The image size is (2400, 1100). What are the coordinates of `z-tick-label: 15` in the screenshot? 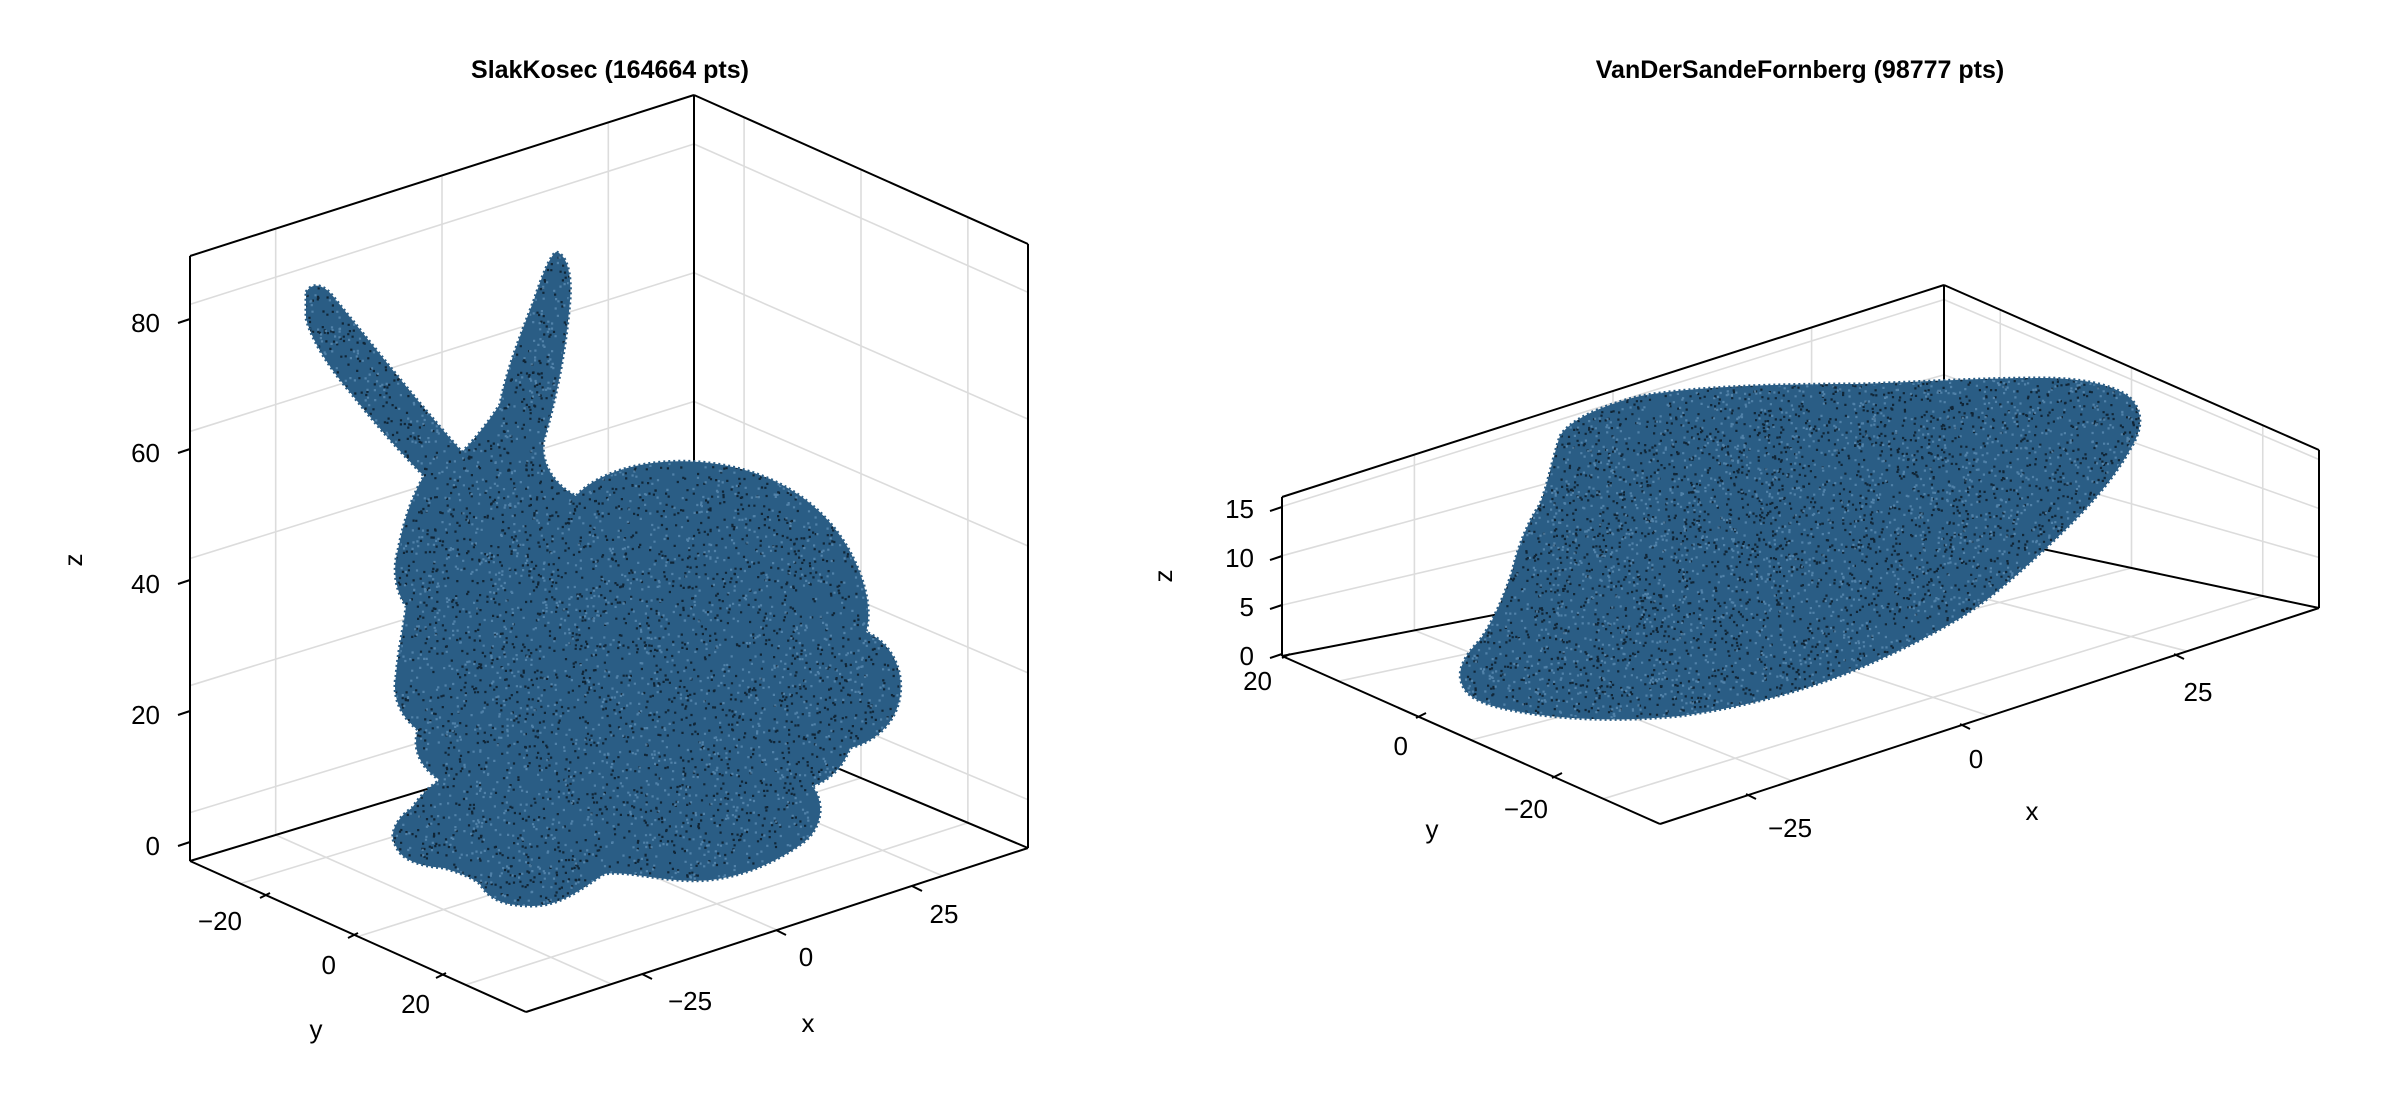 It's located at (1239, 509).